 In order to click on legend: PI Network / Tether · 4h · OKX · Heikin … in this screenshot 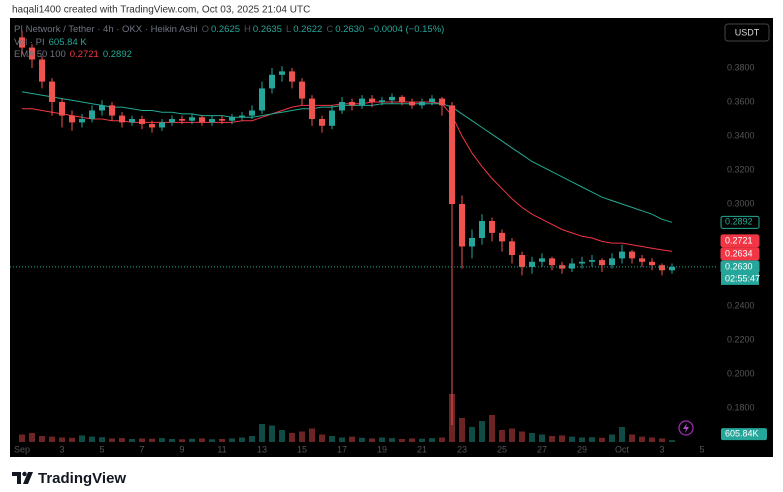, I will do `click(231, 43)`.